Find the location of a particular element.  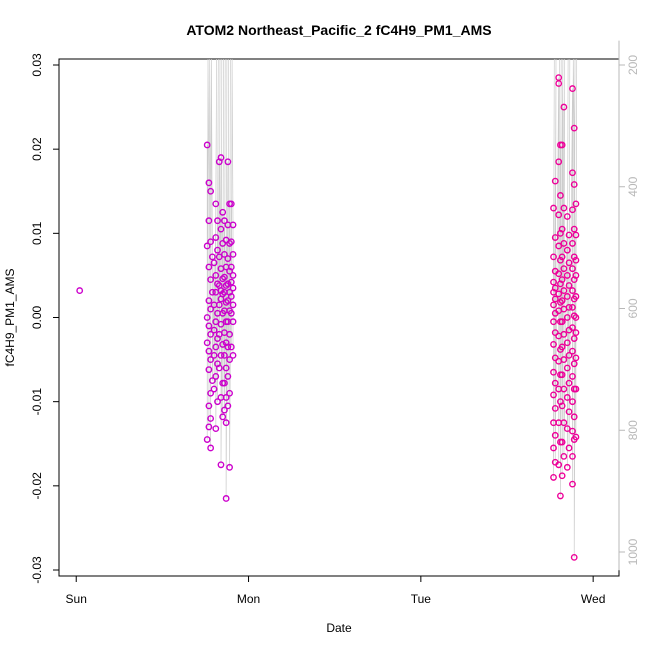

y-axis-right: 200 400 600 800 1000 is located at coordinates (629, 305).